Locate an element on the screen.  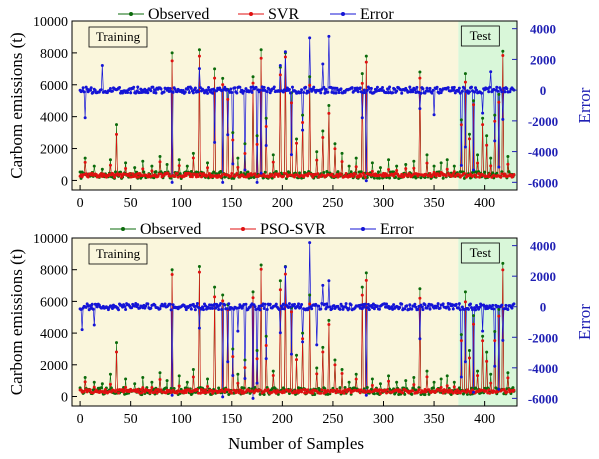
error-tick-label: -4000 is located at coordinates (543, 152).